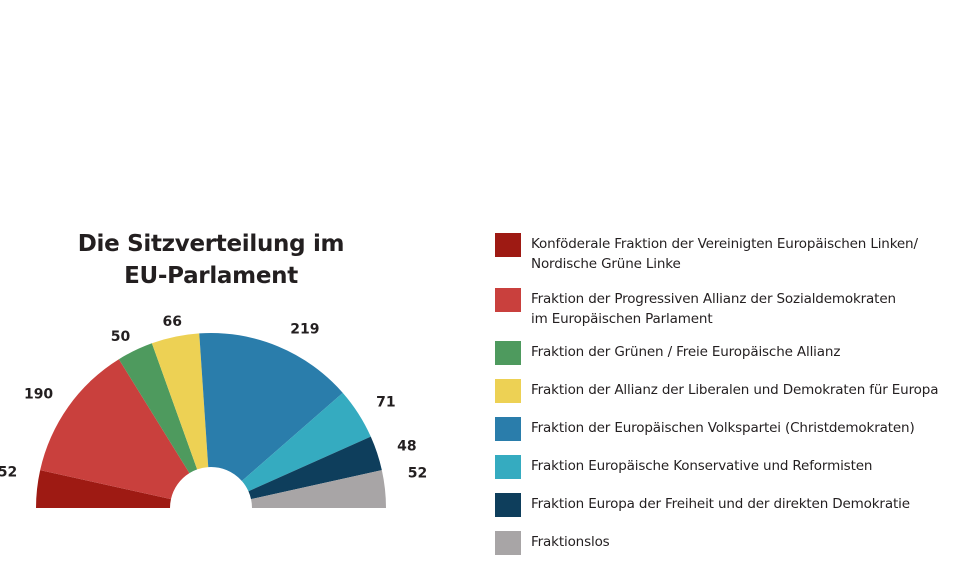 Image resolution: width=960 pixels, height=576 pixels. I want to click on slice-value-label-3: 50, so click(121, 337).